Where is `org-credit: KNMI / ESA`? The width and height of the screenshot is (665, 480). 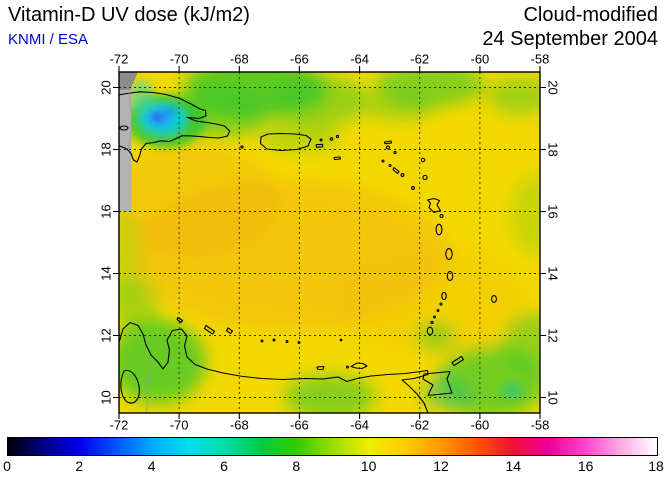
org-credit: KNMI / ESA is located at coordinates (48, 39).